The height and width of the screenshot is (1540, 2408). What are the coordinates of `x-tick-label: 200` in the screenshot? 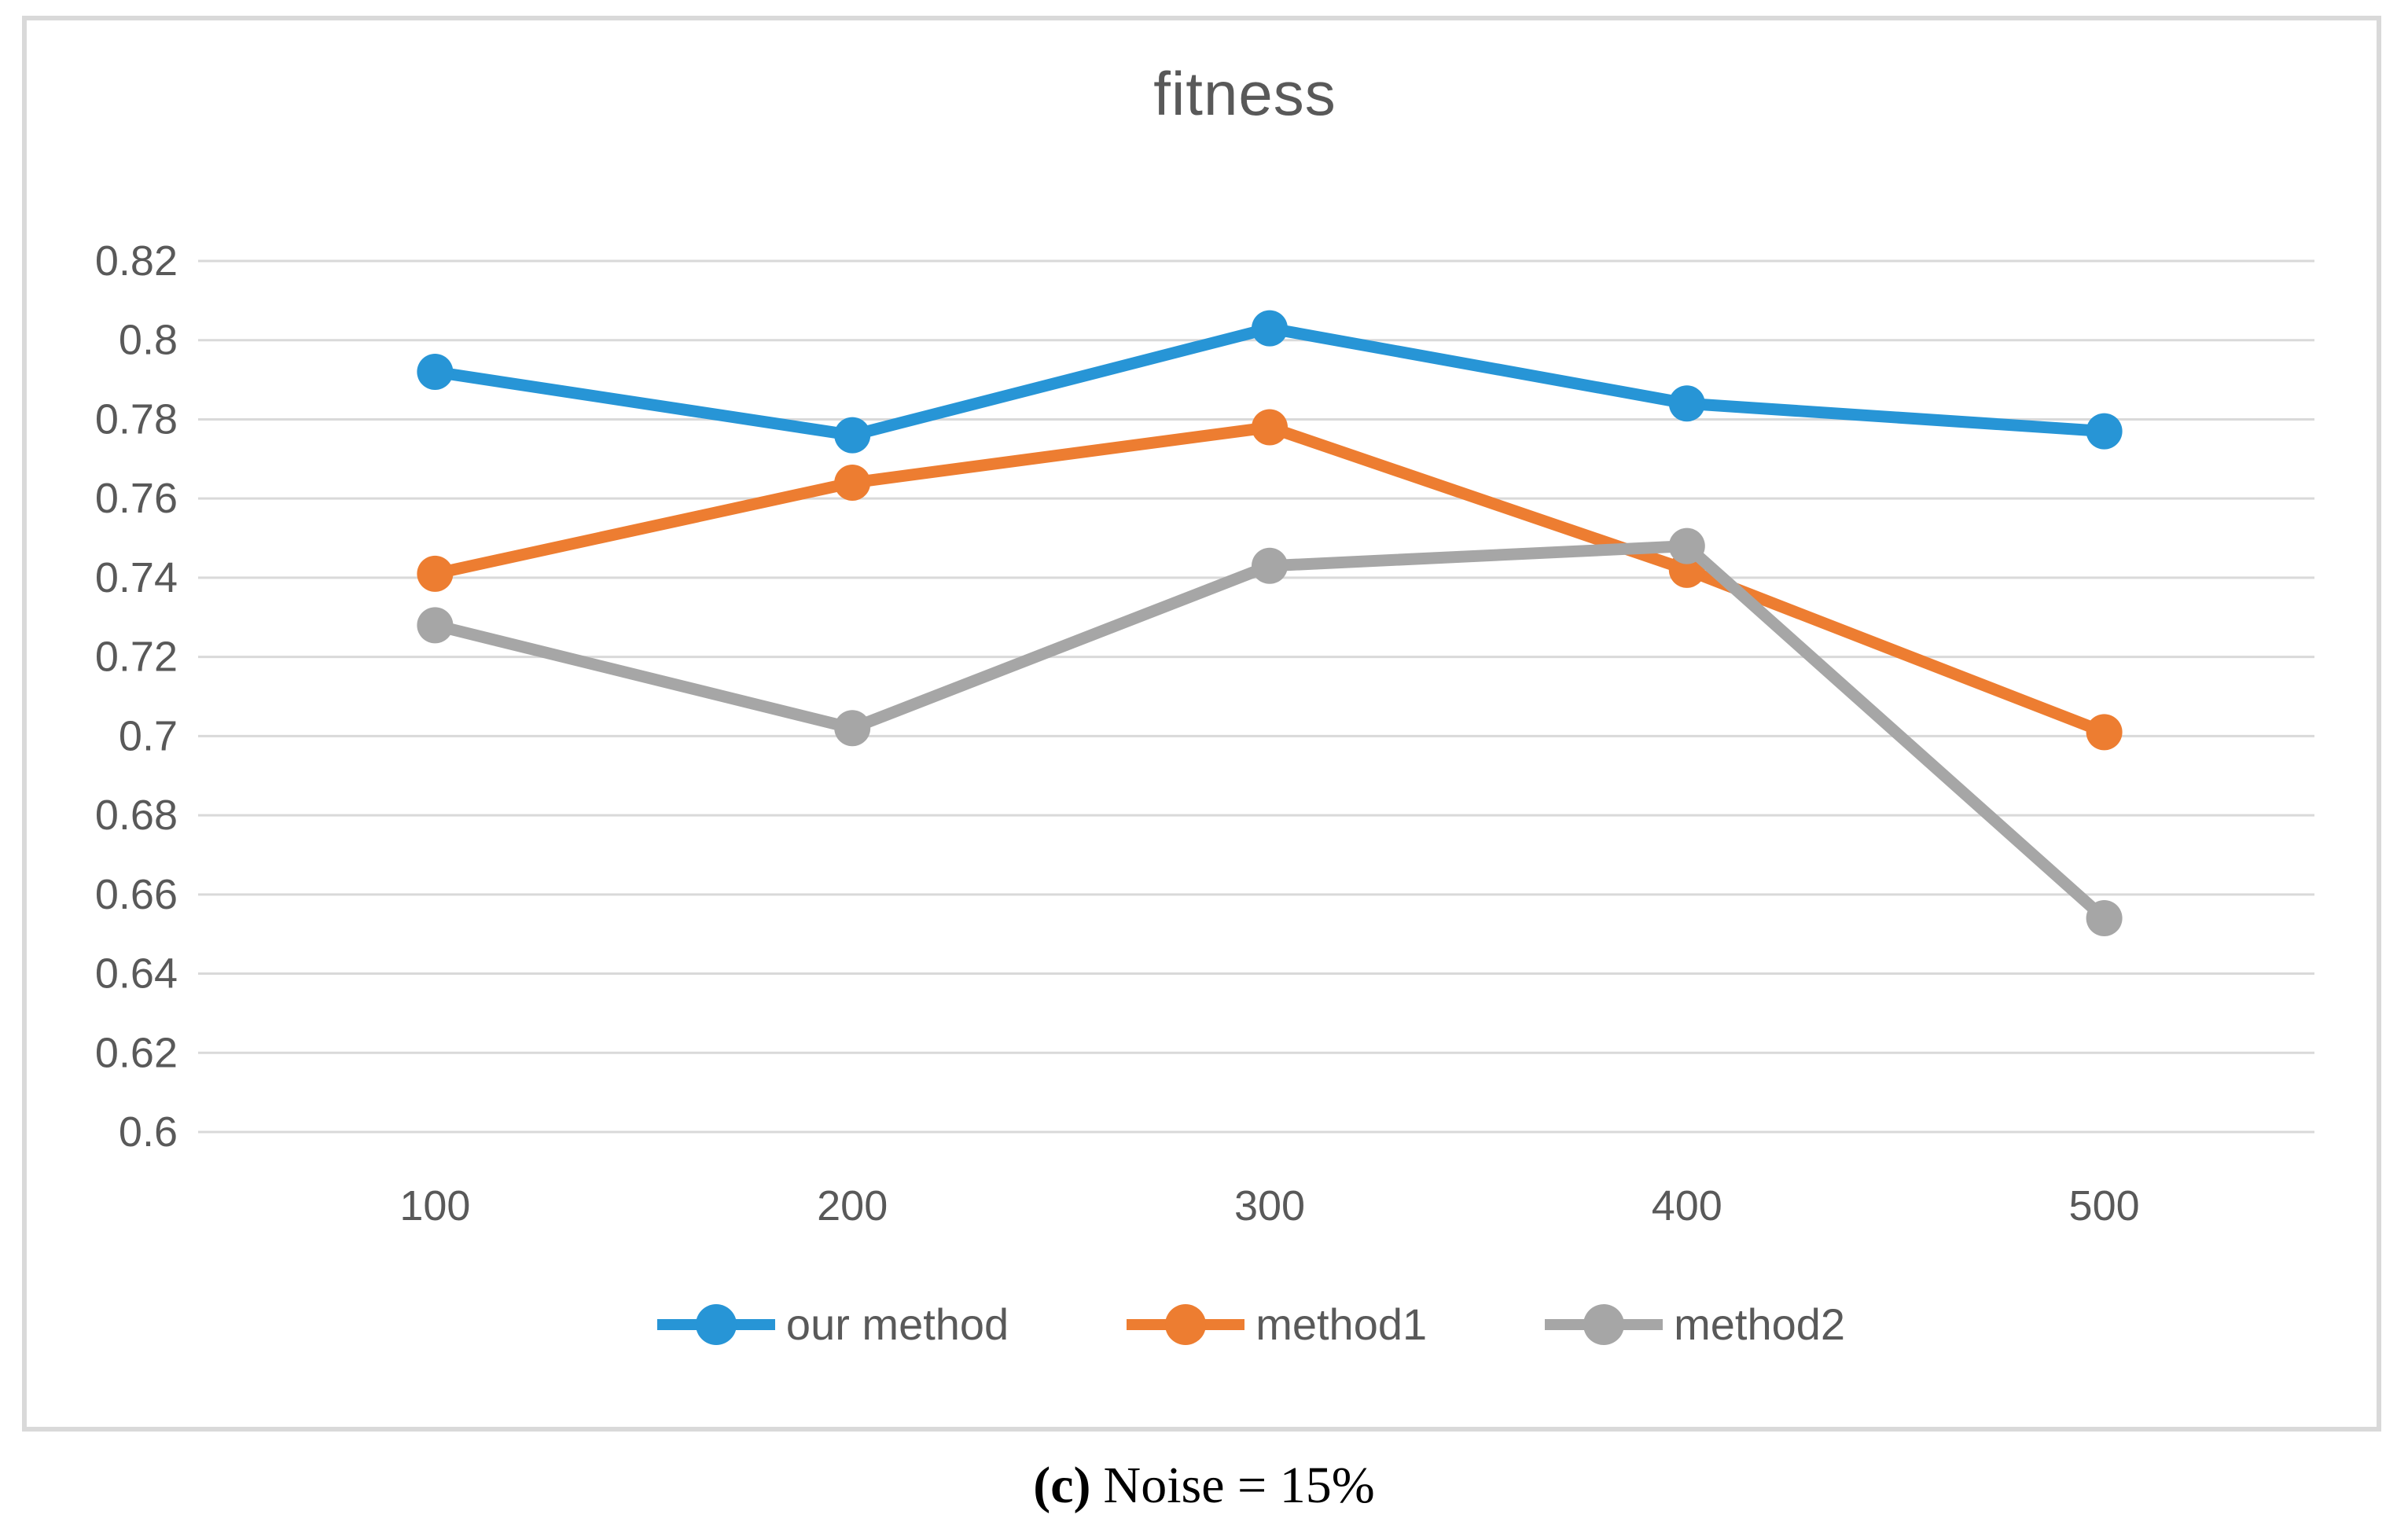 It's located at (853, 1206).